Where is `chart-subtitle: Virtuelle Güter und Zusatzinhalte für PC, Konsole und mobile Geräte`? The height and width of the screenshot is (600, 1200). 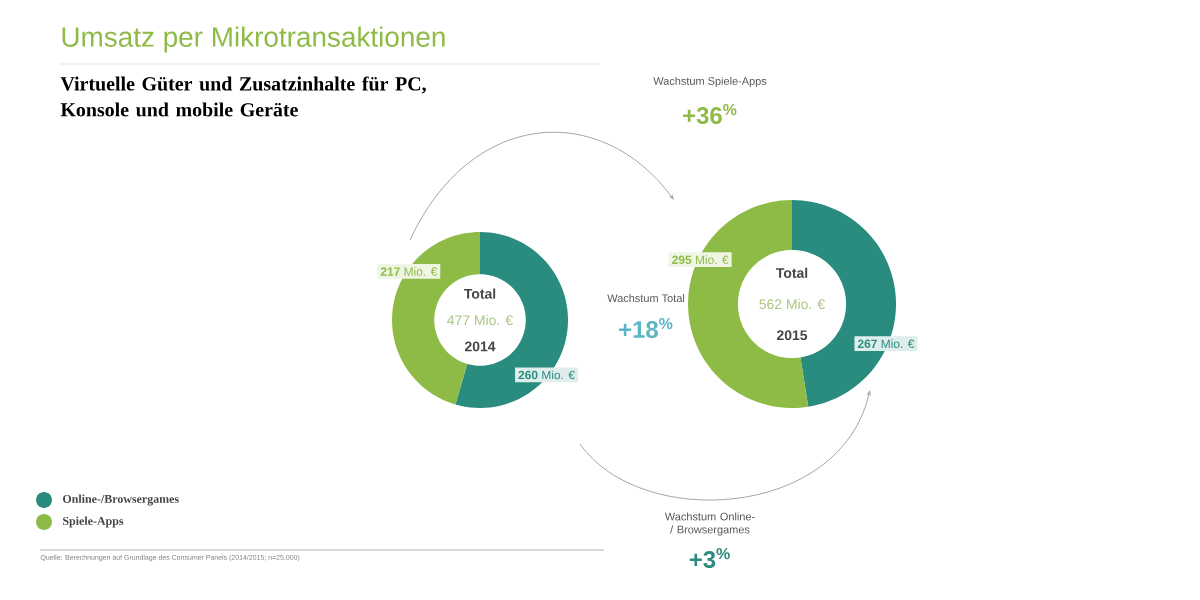 chart-subtitle: Virtuelle Güter und Zusatzinhalte für PC, Konsole und mobile Geräte is located at coordinates (243, 96).